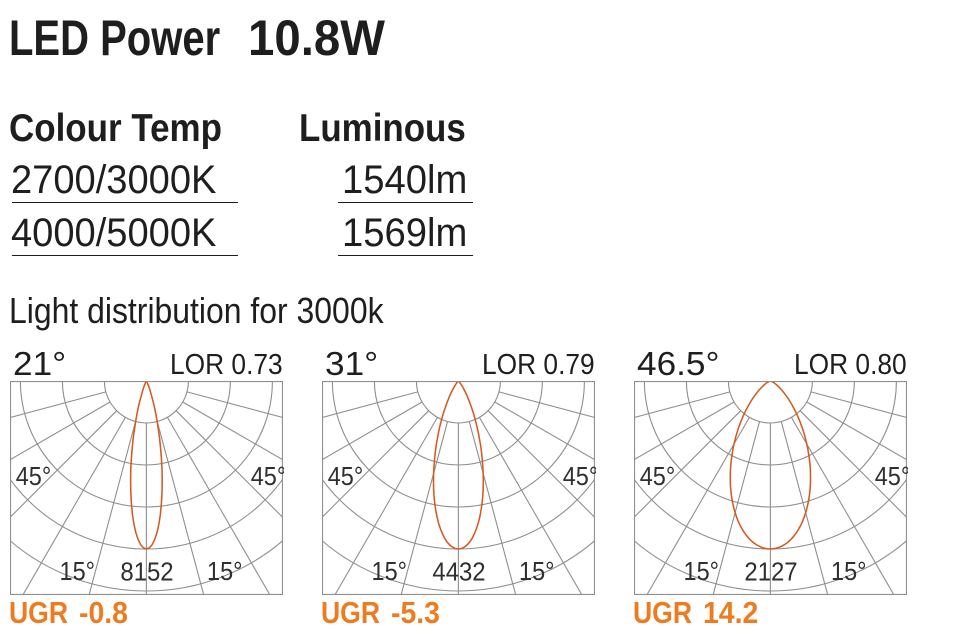  Describe the element at coordinates (770, 572) in the screenshot. I see `svg-text: 2127` at that location.